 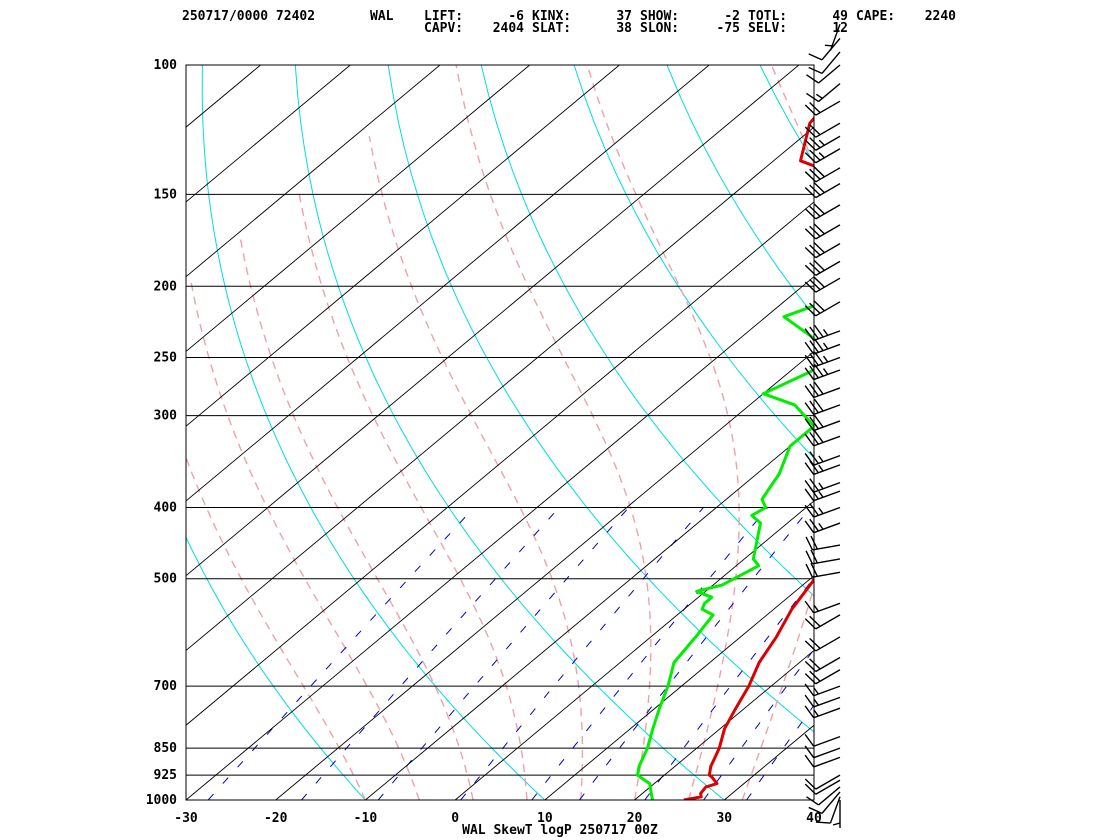 I want to click on stat-label: CAPV:, so click(x=444, y=28).